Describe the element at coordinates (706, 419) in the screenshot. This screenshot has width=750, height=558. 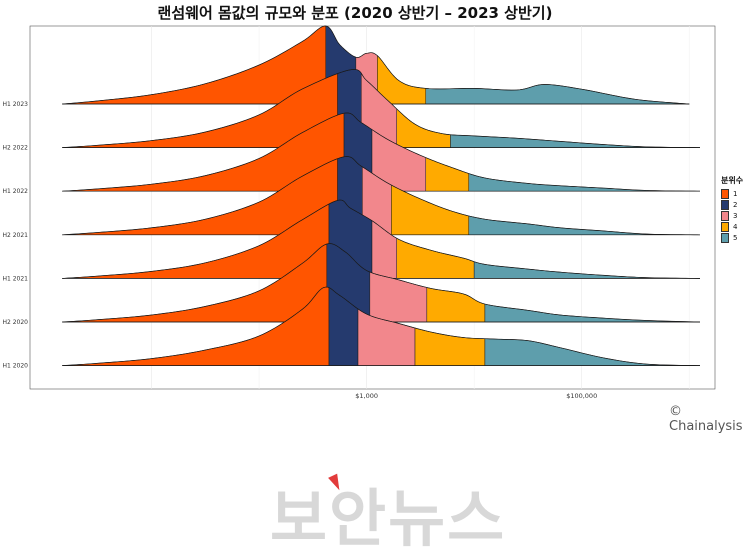
I see `chainalysis-credit: © Chainalysis` at that location.